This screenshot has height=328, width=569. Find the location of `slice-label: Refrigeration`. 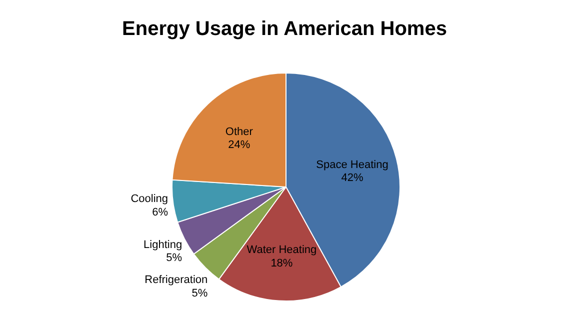

slice-label: Refrigeration is located at coordinates (176, 280).